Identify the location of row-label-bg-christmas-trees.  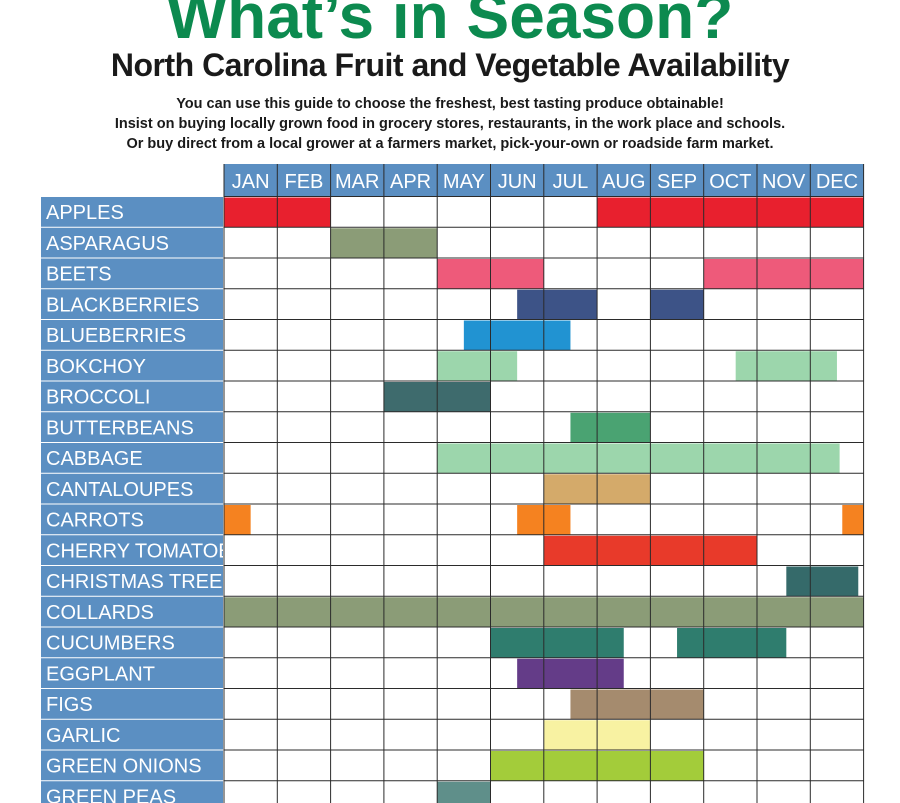
(132, 581).